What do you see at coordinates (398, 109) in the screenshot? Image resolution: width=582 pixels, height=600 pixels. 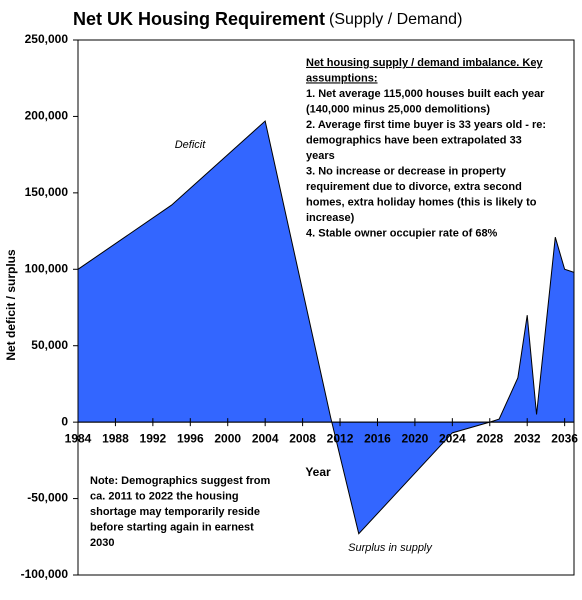 I see `assumptions-line: (140,000 minus 25,000 demolitions)` at bounding box center [398, 109].